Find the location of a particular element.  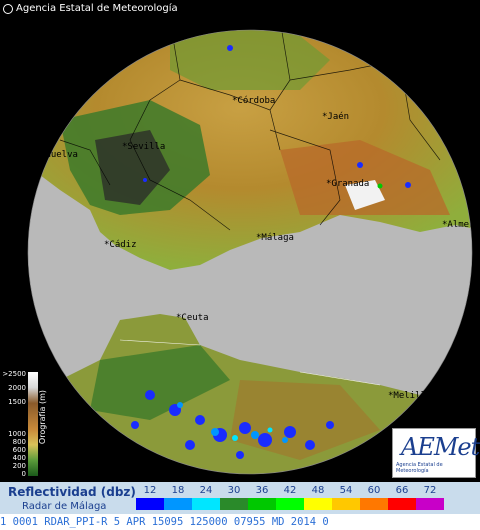

oro-tick: >2500 is located at coordinates (14, 374).